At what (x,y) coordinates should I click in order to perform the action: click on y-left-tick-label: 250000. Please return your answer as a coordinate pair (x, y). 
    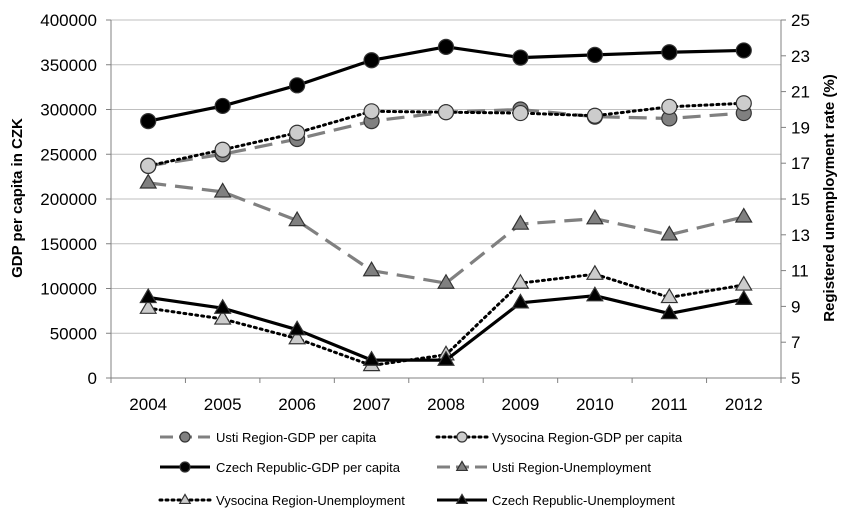
    Looking at the image, I should click on (68, 154).